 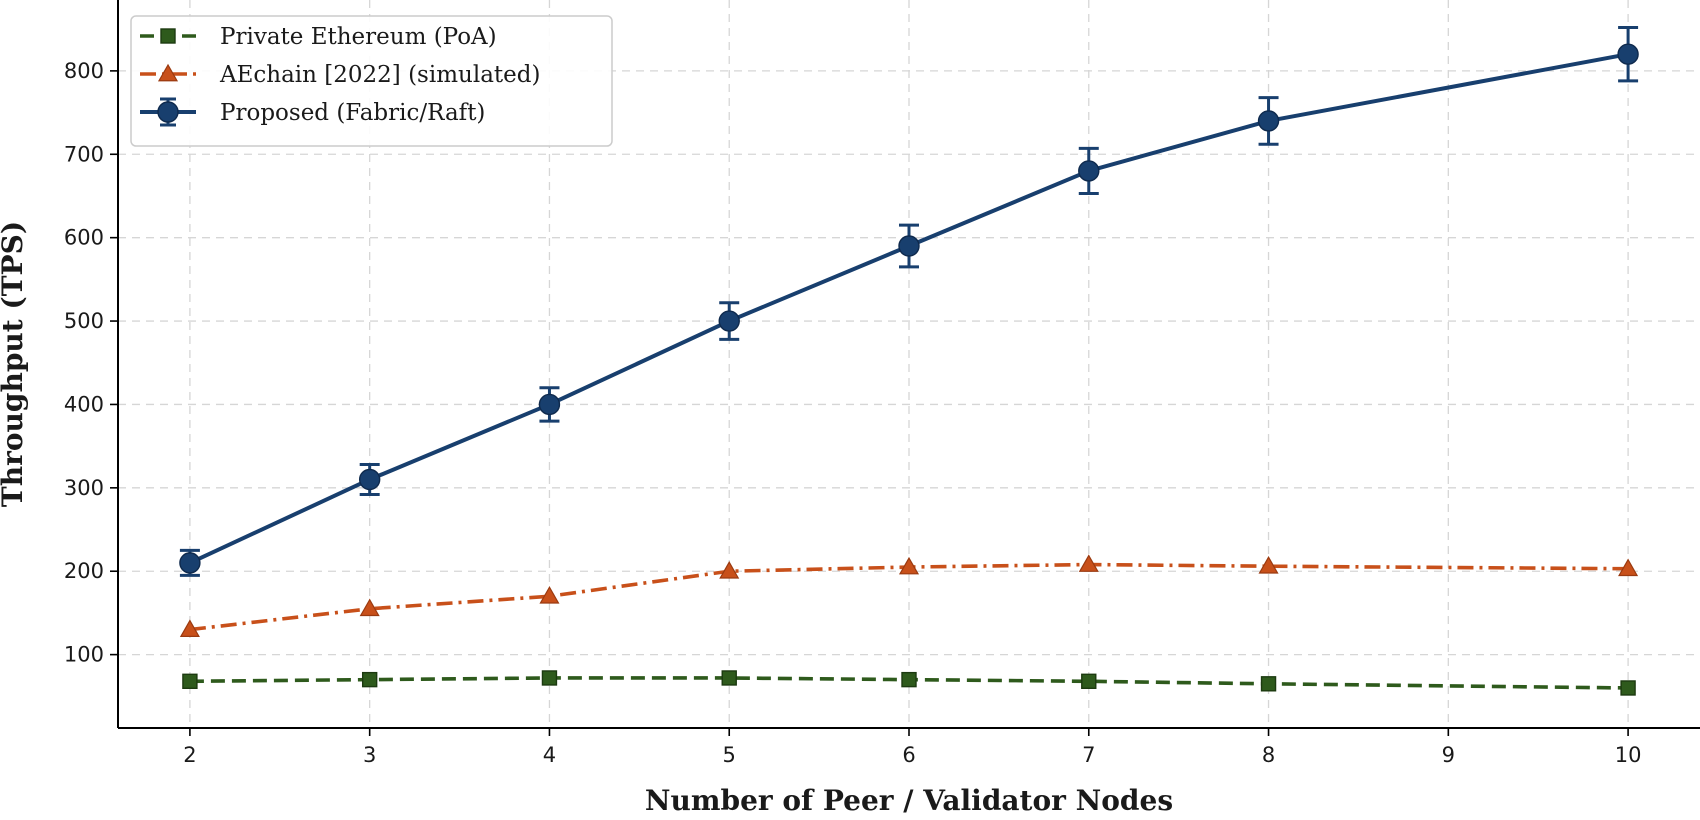 What do you see at coordinates (84, 238) in the screenshot?
I see `y-tick-label: 600` at bounding box center [84, 238].